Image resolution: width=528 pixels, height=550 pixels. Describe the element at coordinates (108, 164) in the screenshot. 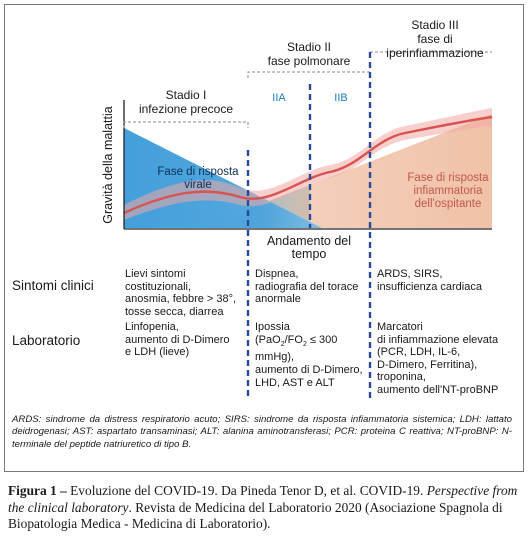

I see `y-axis-label: Gravità della malattia` at that location.